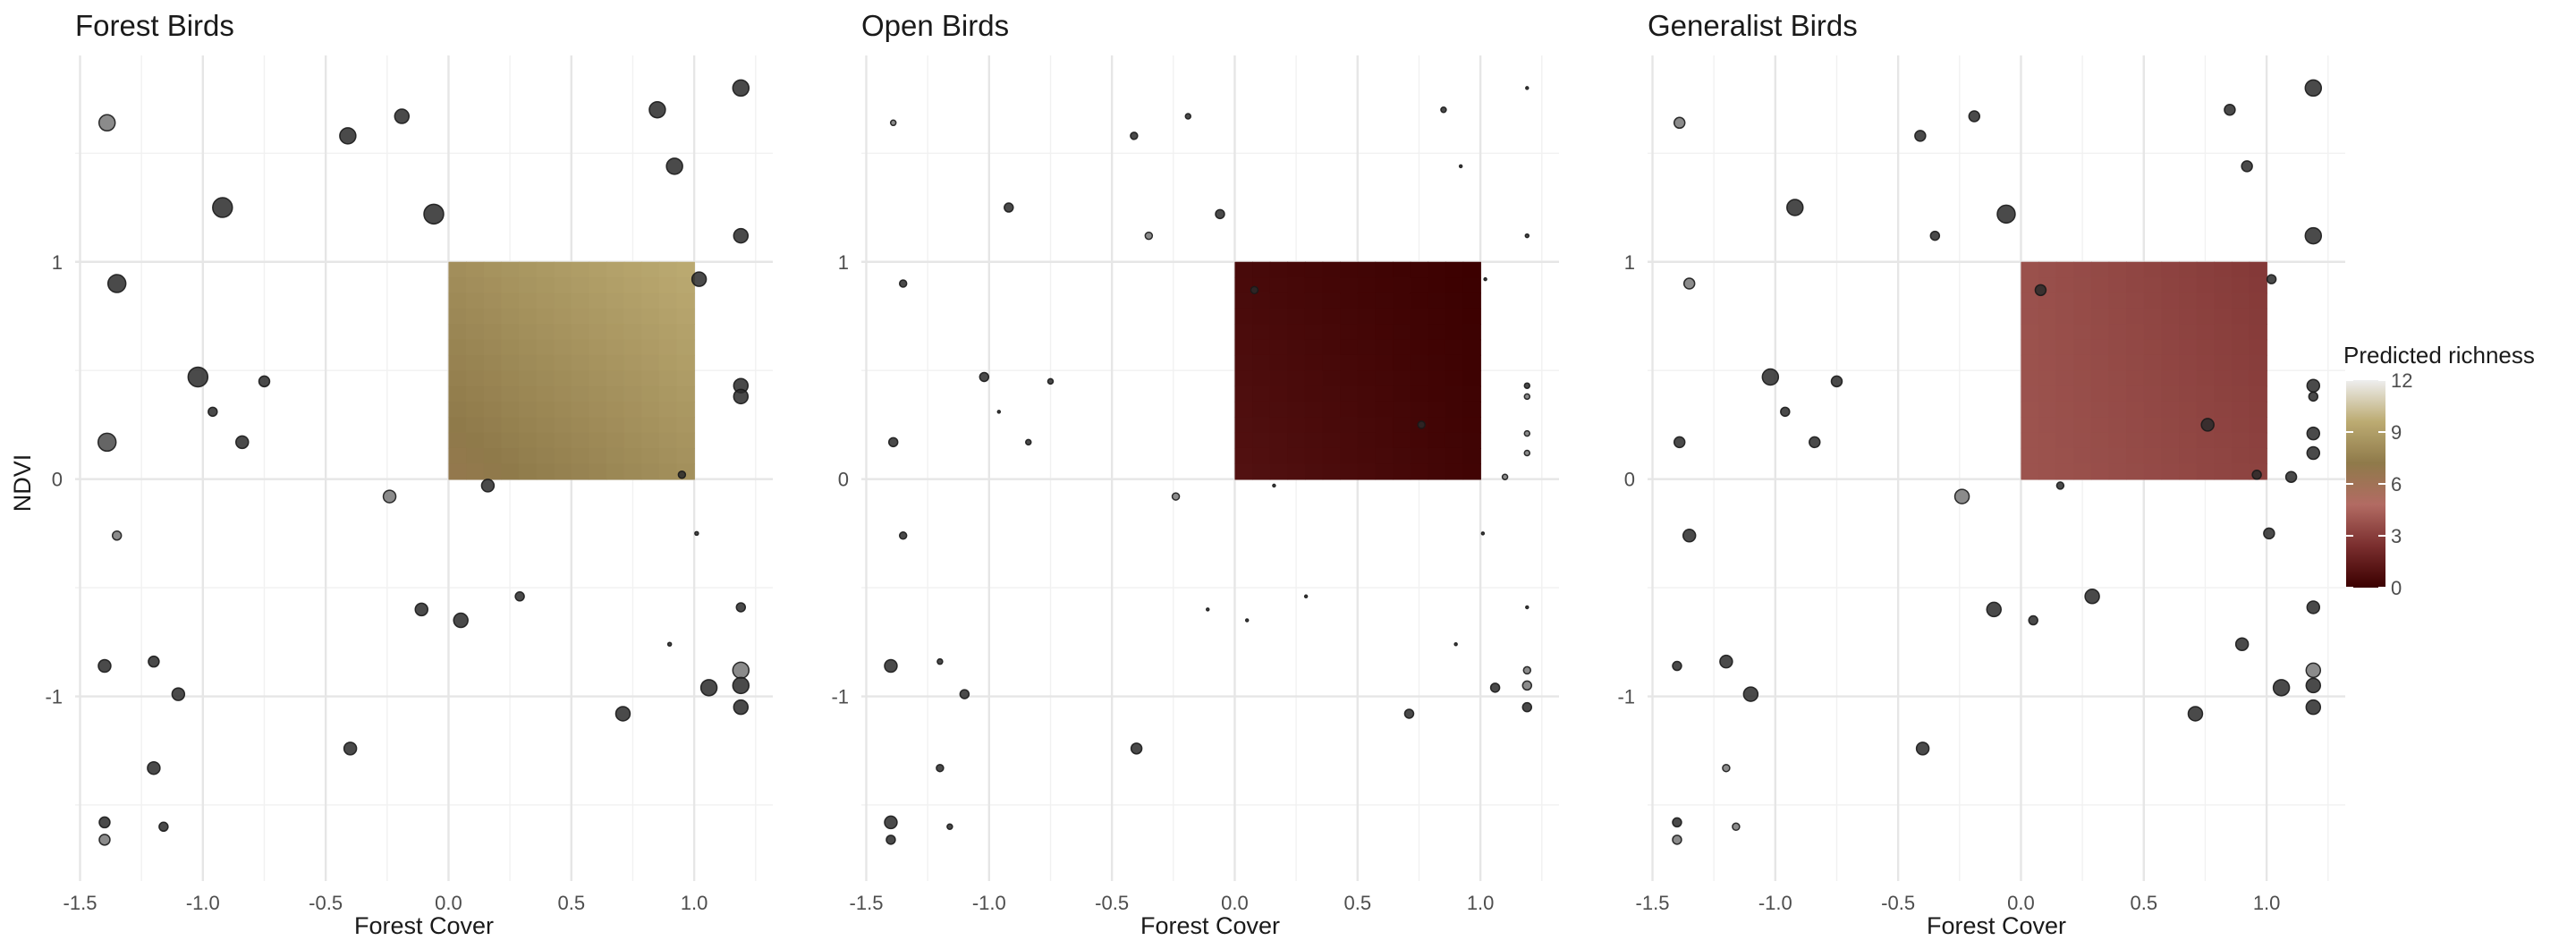 This screenshot has height=949, width=2576. What do you see at coordinates (54, 697) in the screenshot?
I see `y-tick-label: -1` at bounding box center [54, 697].